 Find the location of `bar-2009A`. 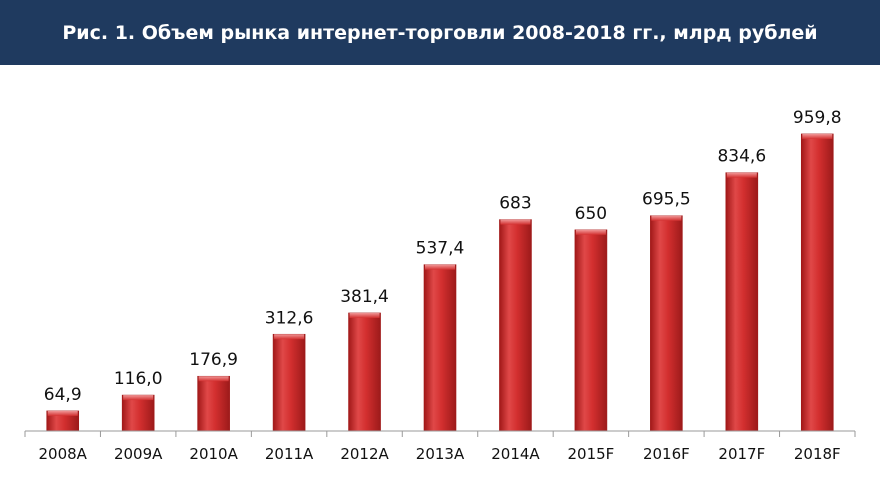

bar-2009A is located at coordinates (138, 413).